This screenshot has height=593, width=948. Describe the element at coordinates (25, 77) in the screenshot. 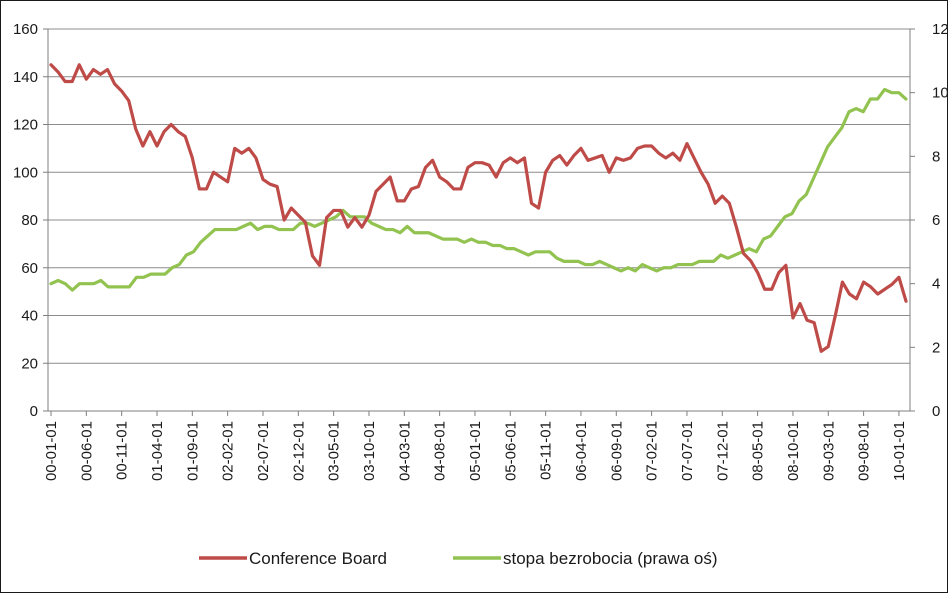

I see `left-tick-label: 140` at that location.